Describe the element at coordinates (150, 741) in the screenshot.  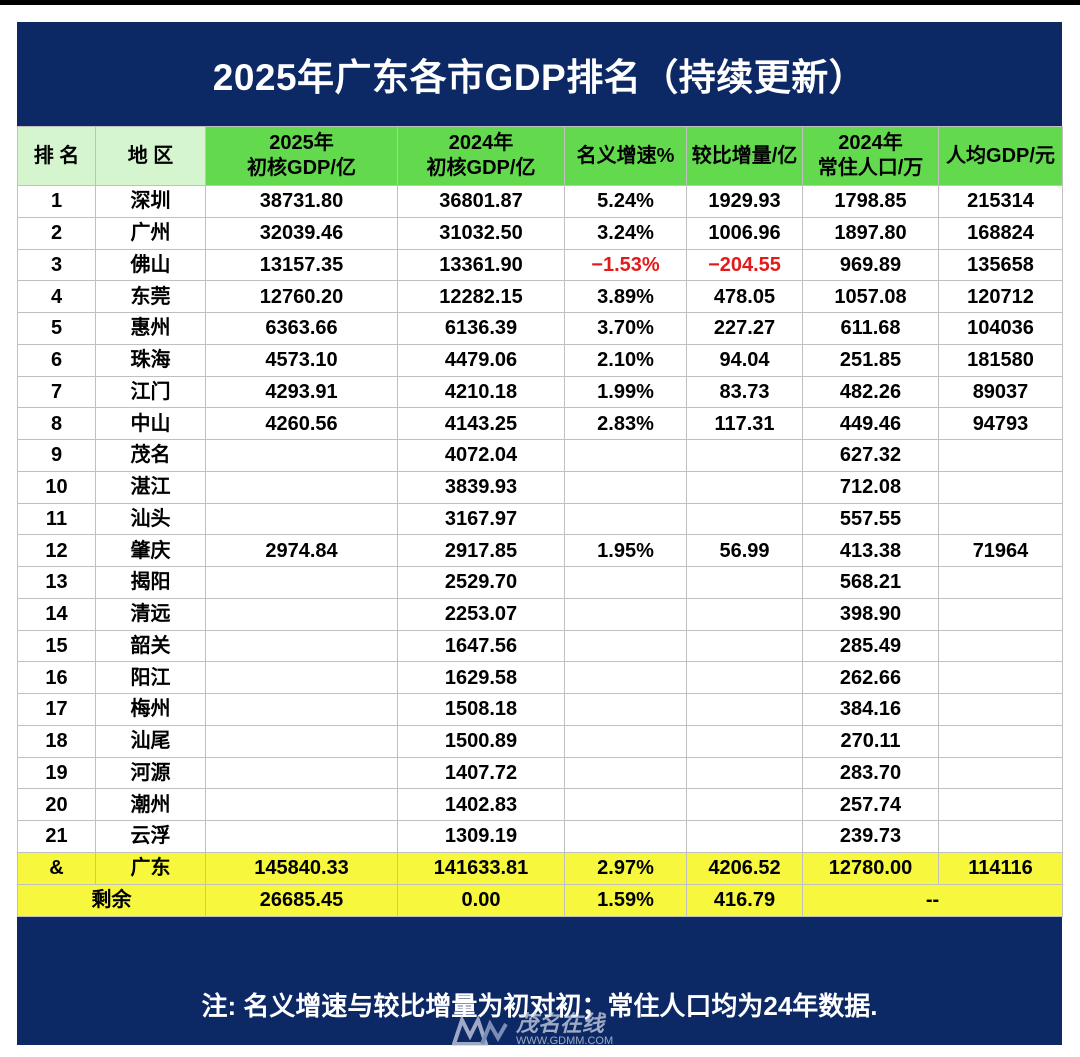
I see `cell-region: 汕尾` at that location.